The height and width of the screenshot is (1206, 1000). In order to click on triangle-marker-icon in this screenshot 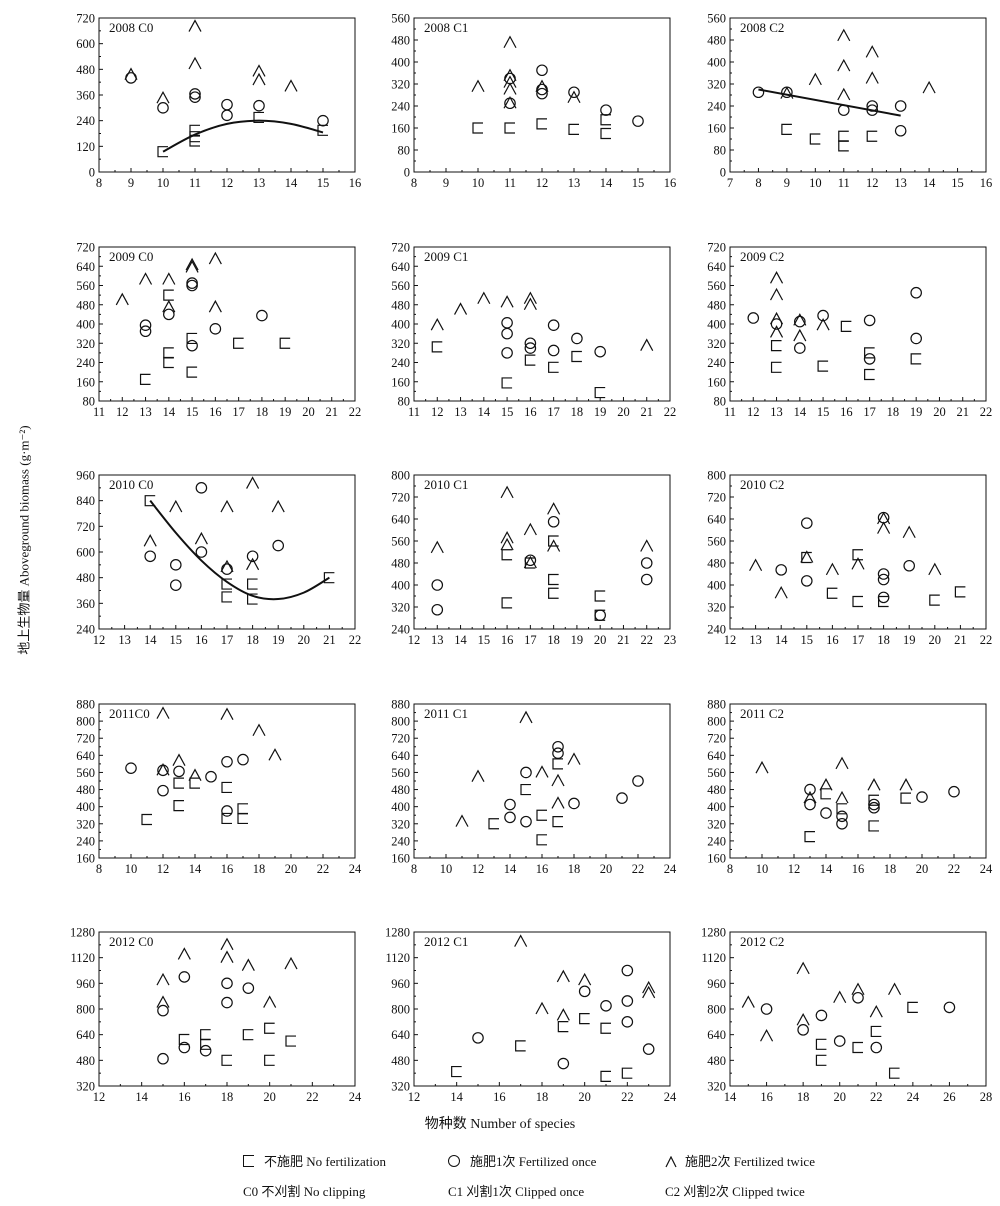, I will do `click(671, 1162)`.